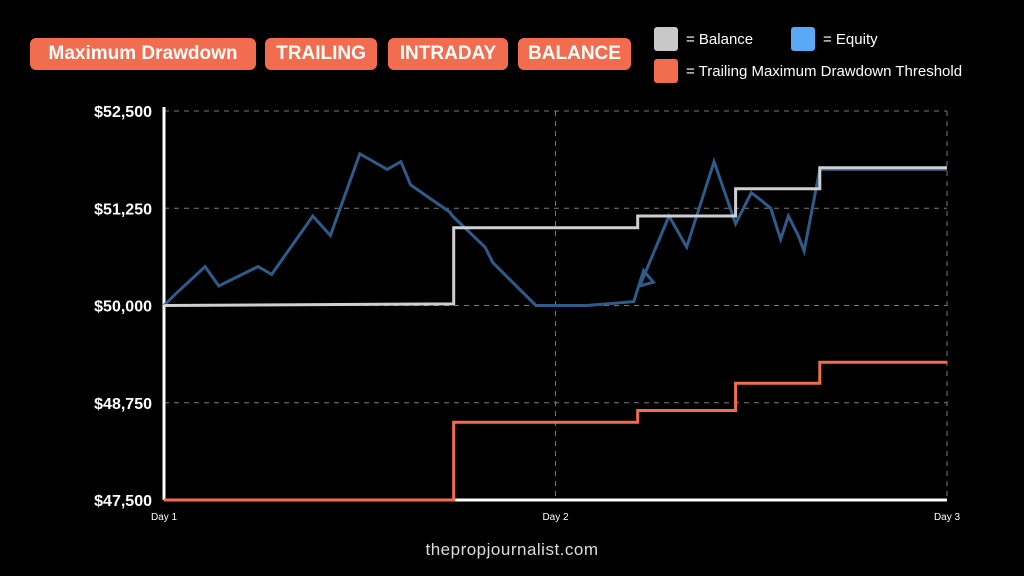 The width and height of the screenshot is (1024, 576). What do you see at coordinates (448, 54) in the screenshot?
I see `tag-intraday: INTRADAY` at bounding box center [448, 54].